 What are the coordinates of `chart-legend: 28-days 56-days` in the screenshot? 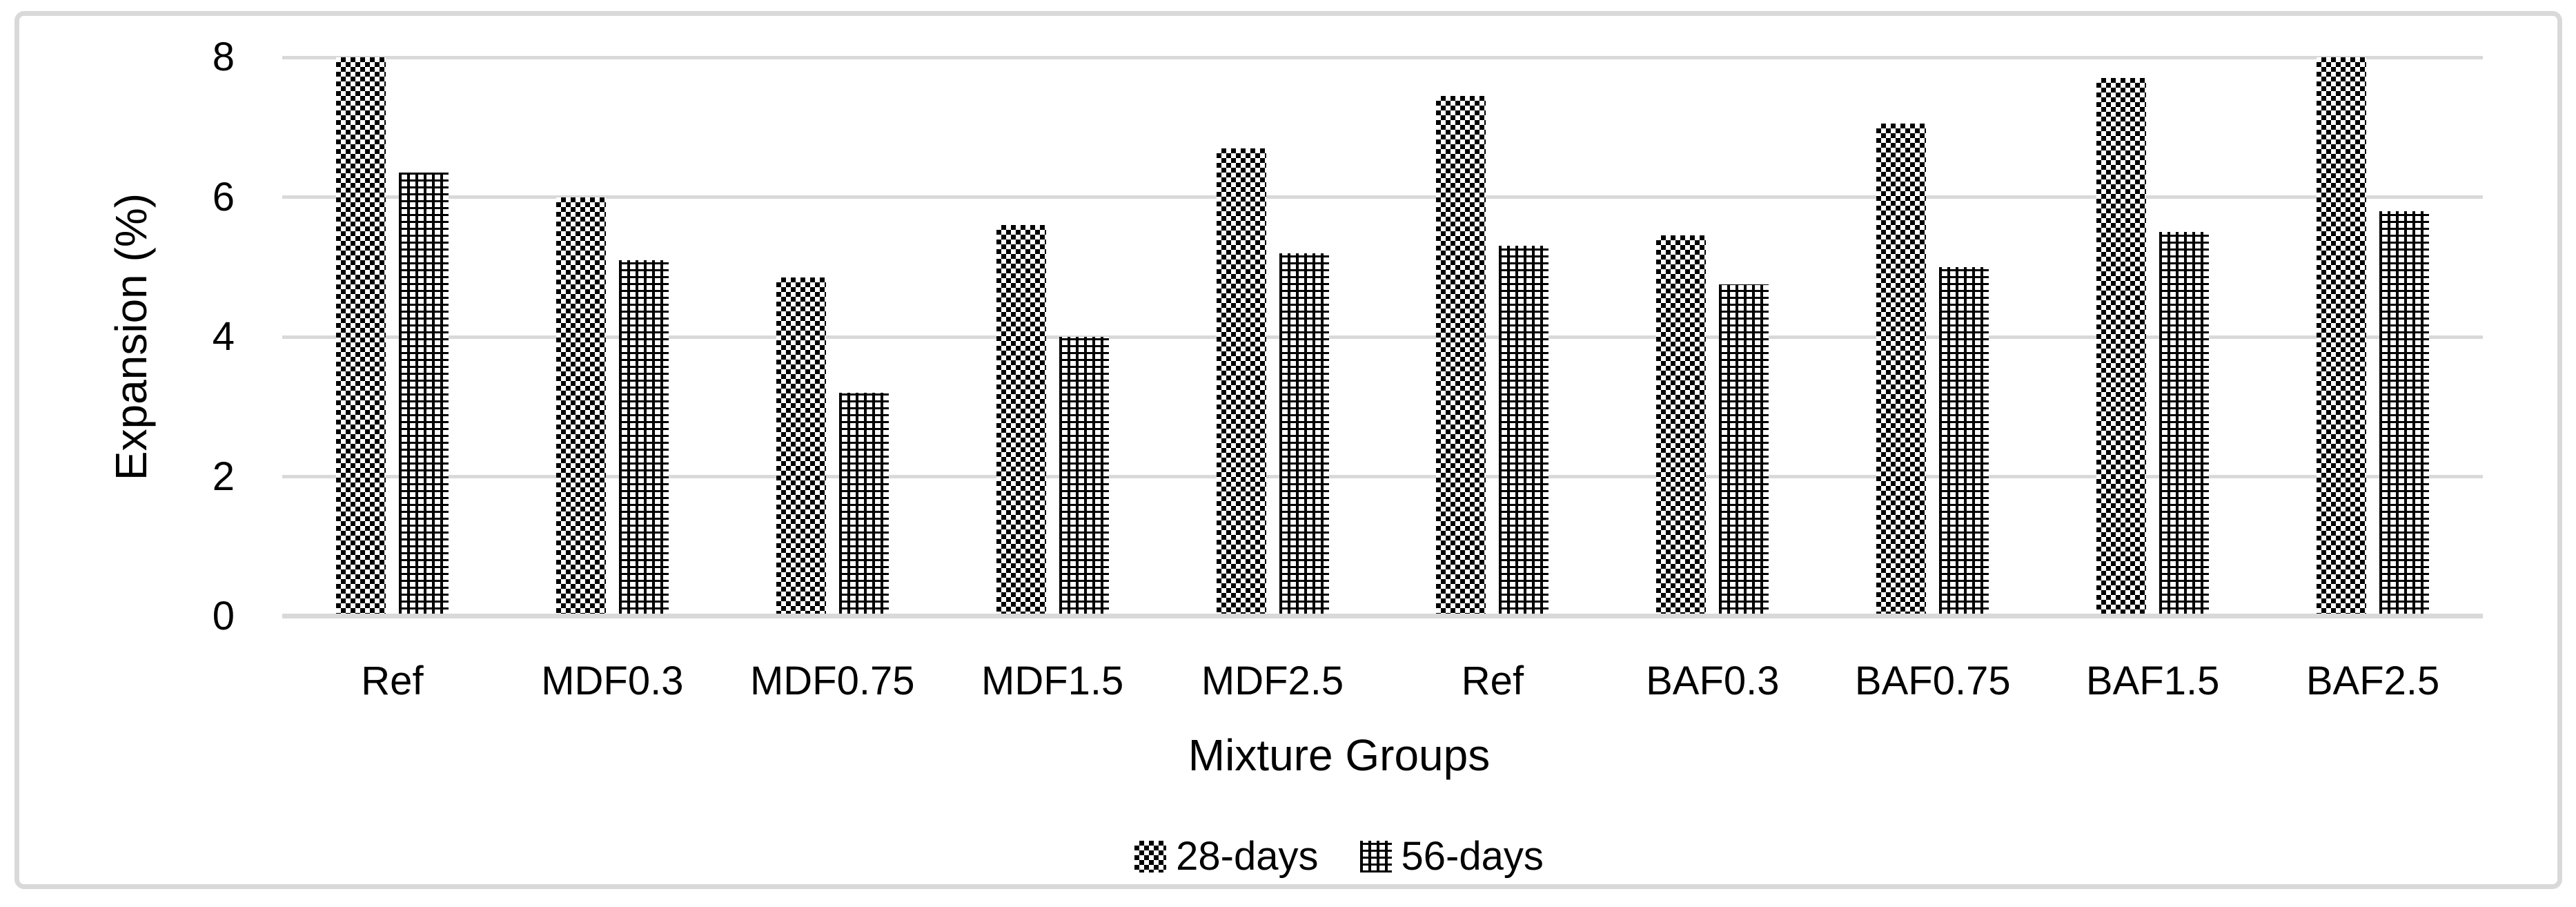 It's located at (1313, 857).